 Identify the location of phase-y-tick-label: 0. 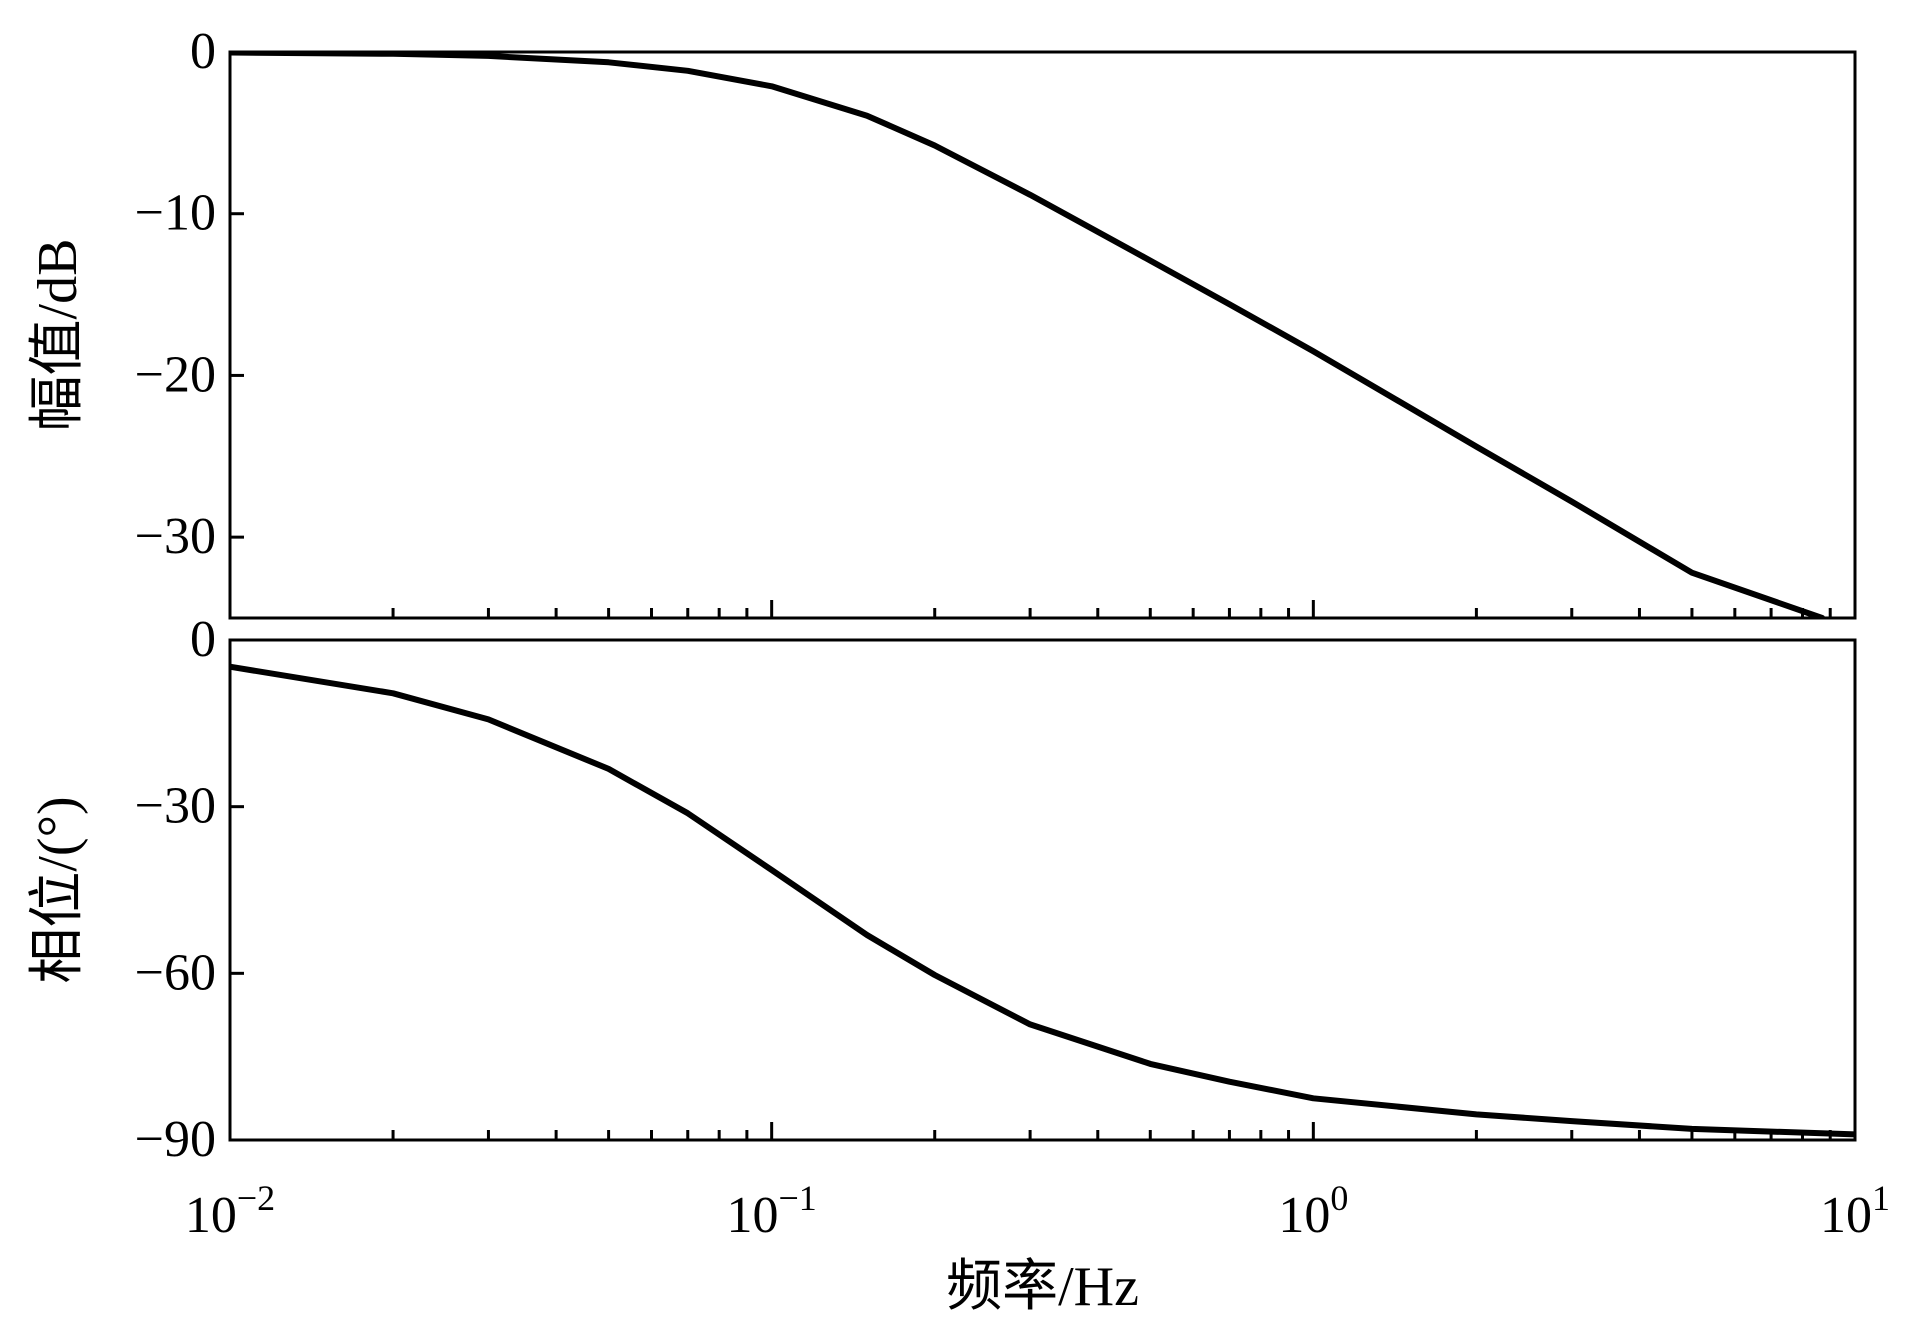
(203, 639).